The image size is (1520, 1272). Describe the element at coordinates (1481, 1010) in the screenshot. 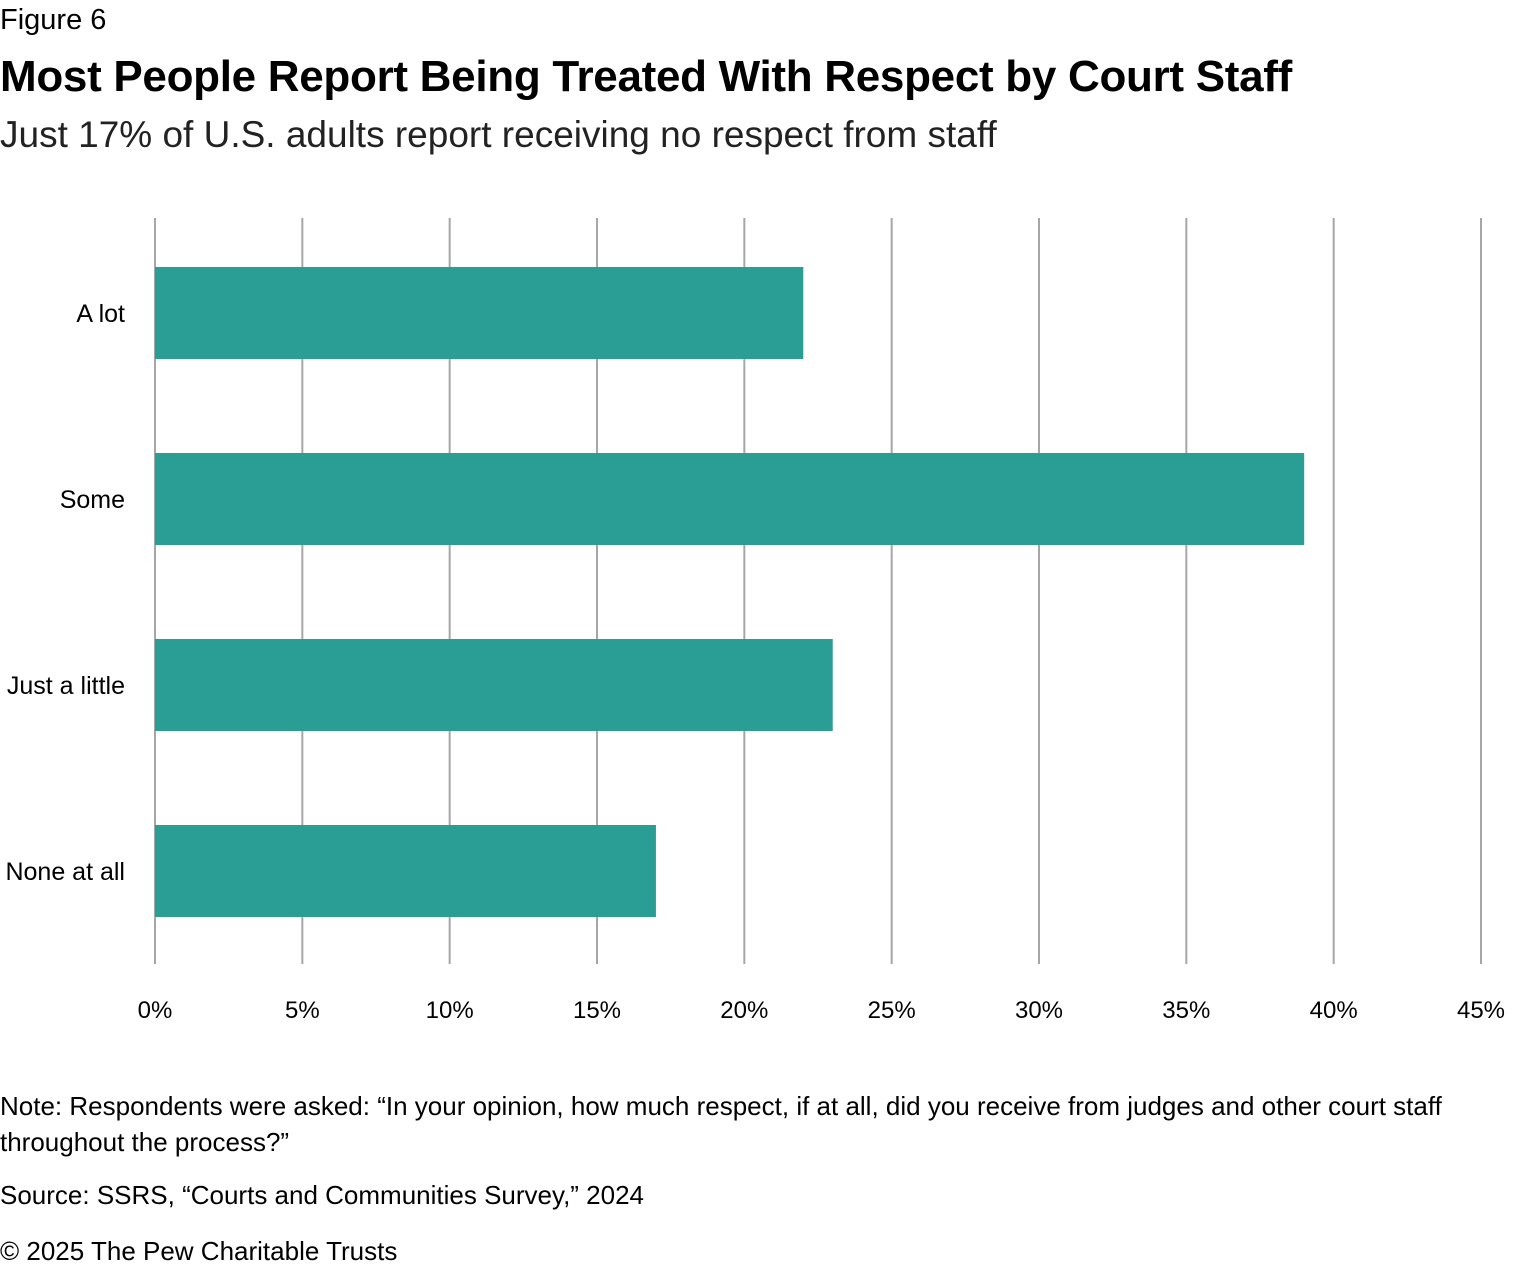

I see `x-tick-label: 45%` at that location.